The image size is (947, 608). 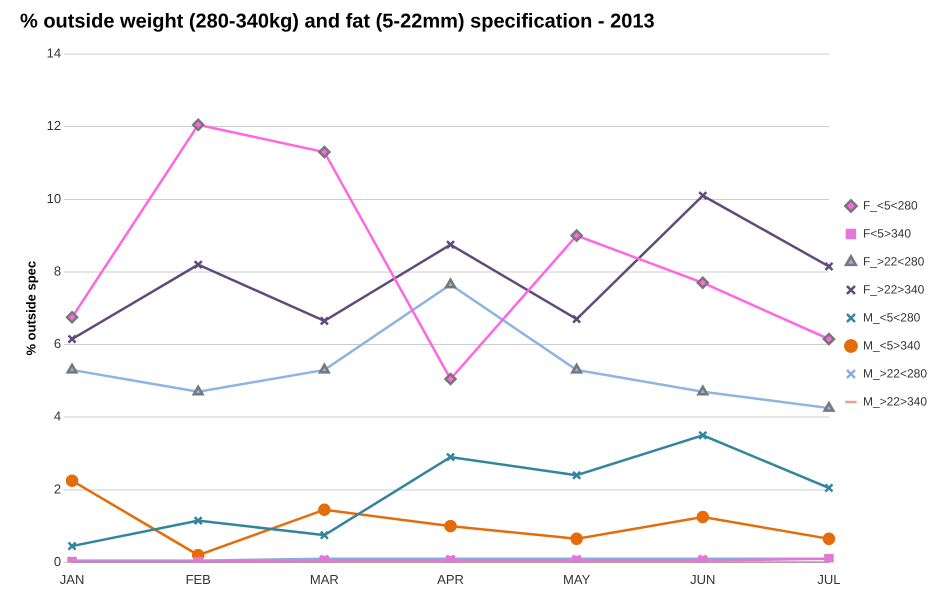 I want to click on x-tick-label: JAN, so click(x=72, y=579).